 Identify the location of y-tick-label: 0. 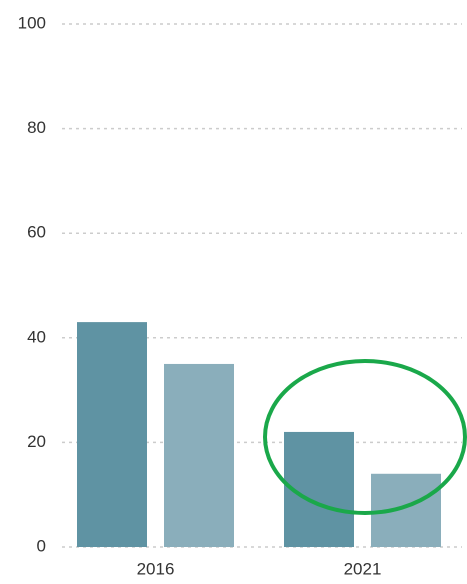
(41, 545).